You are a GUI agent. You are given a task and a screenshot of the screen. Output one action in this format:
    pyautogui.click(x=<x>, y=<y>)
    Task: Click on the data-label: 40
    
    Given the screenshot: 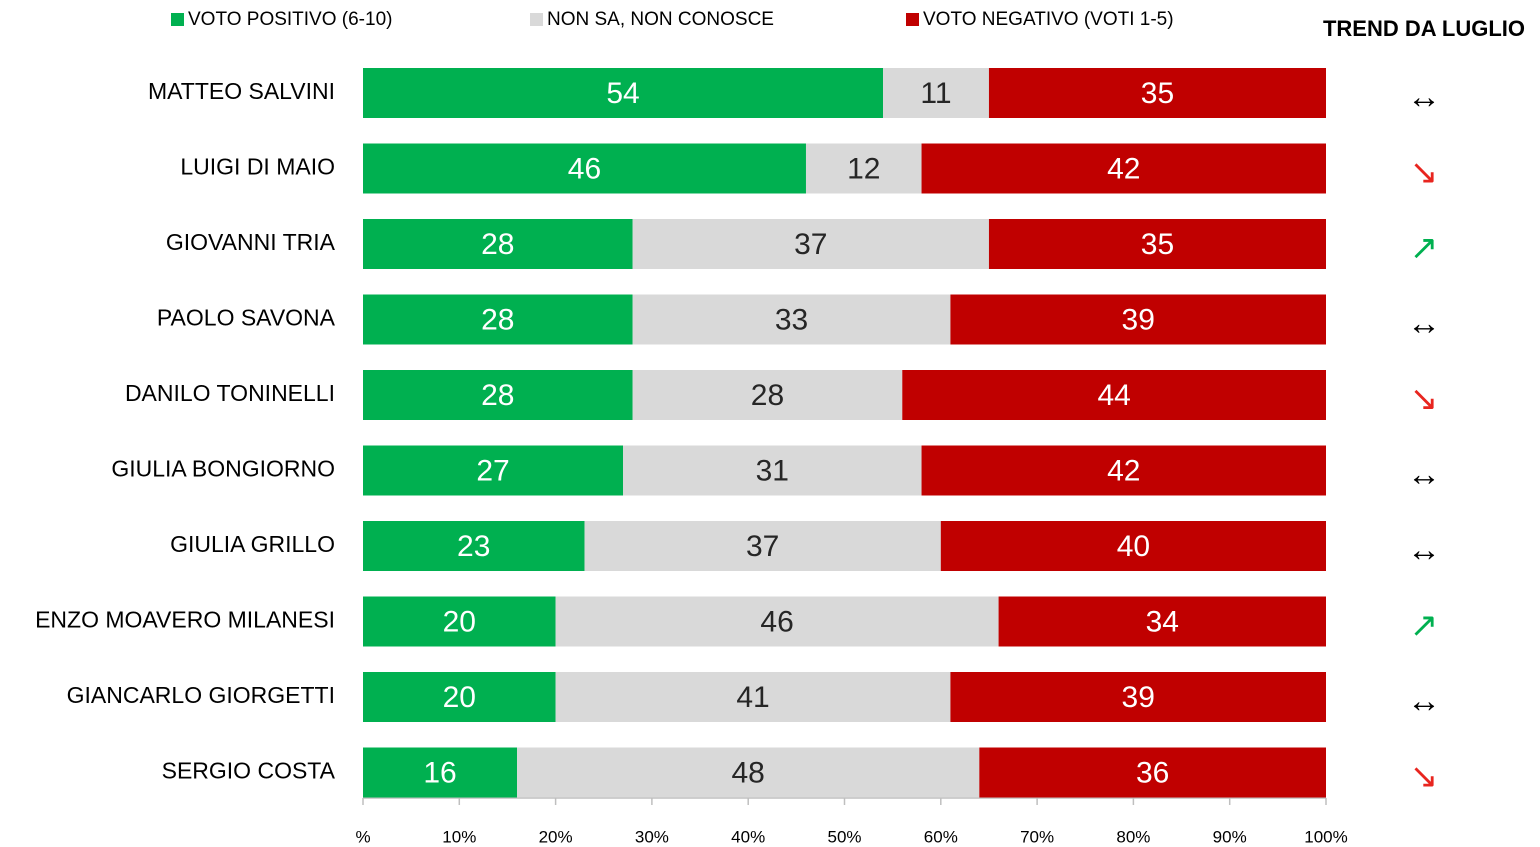 What is the action you would take?
    pyautogui.click(x=1133, y=546)
    